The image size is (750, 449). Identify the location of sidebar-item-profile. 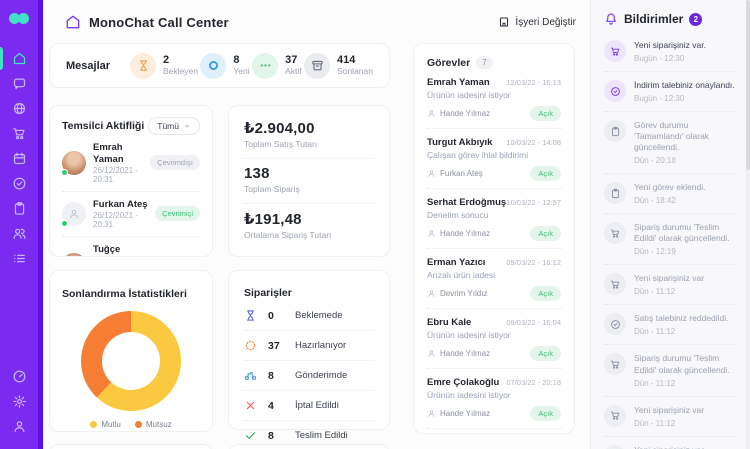
(19, 426).